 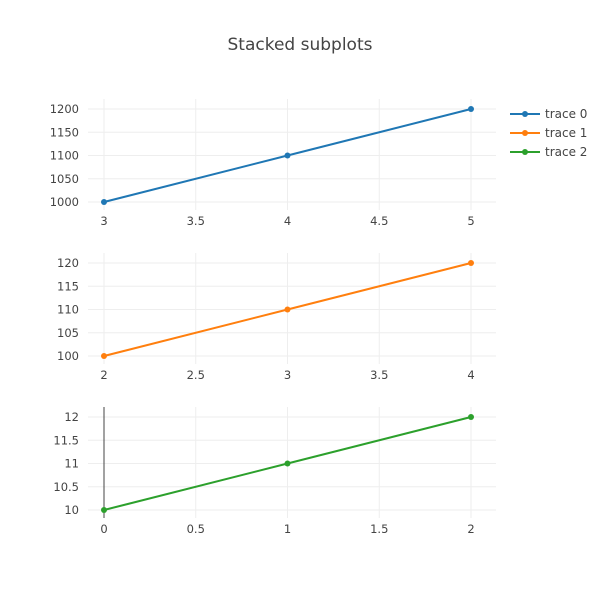 I want to click on legend-item-1: trace 1, so click(x=548, y=133).